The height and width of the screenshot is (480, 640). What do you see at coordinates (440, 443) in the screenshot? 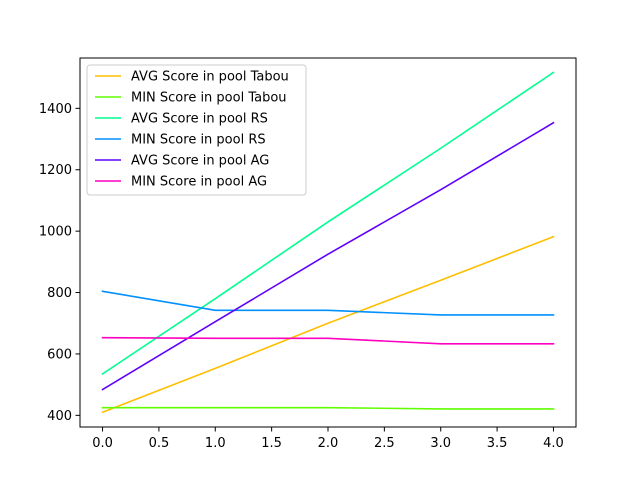
I see `x-tick-label: 3.0` at bounding box center [440, 443].